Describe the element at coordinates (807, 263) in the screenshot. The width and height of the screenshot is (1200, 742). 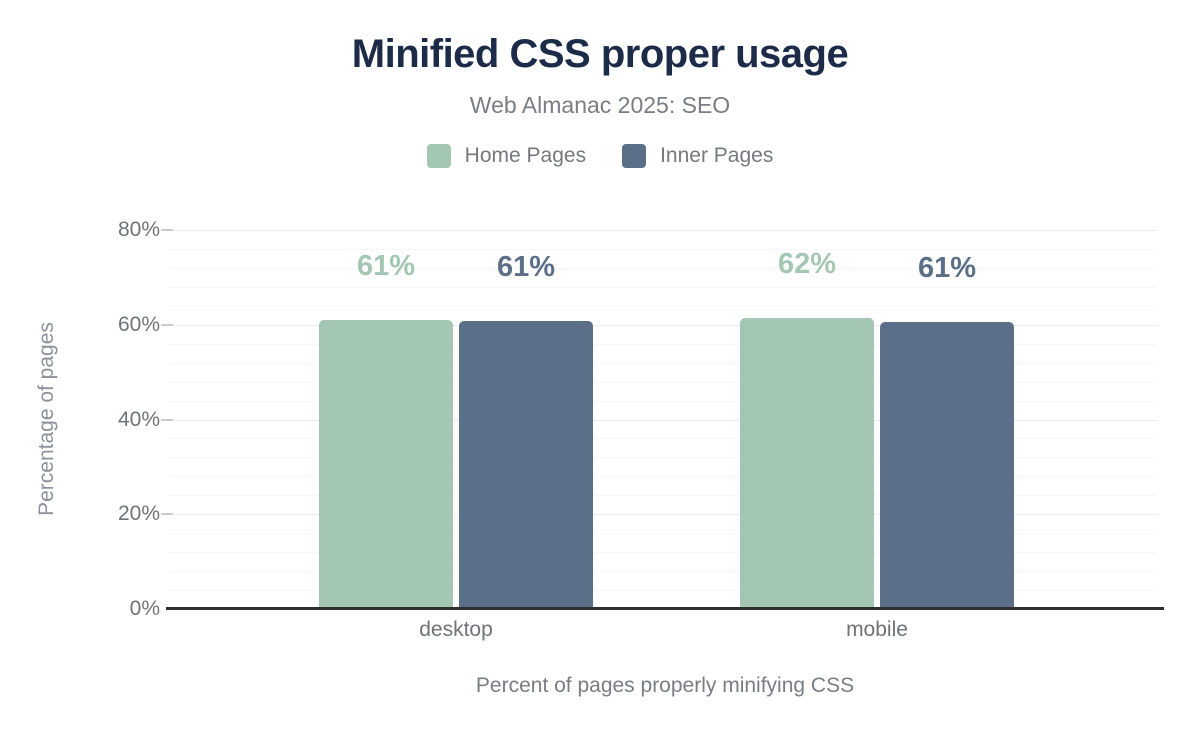
I see `bar-value-label: 62%` at that location.